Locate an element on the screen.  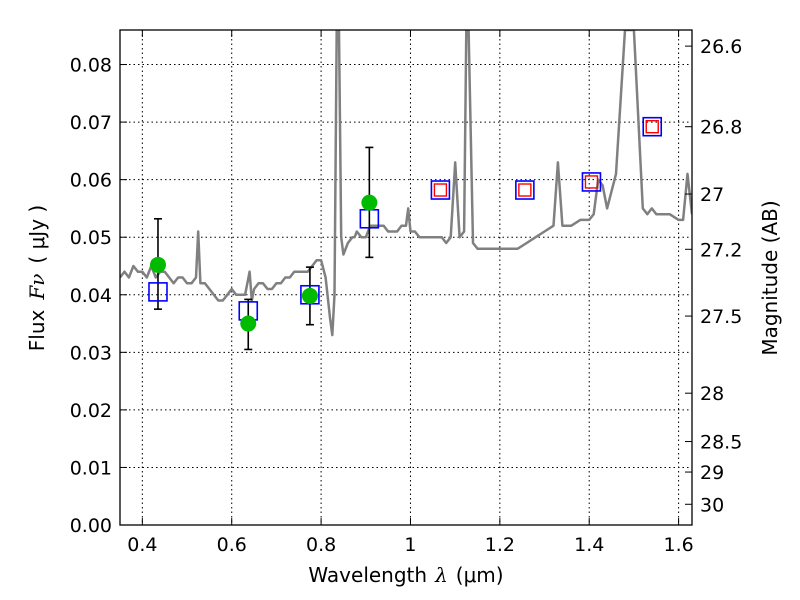
y-tick-label: 0.06 is located at coordinates (91, 181).